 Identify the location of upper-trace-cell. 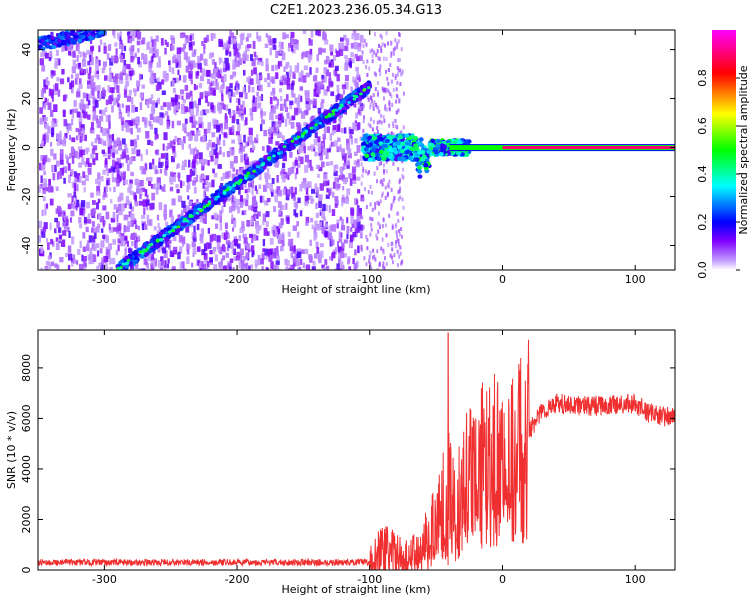
(90, 37).